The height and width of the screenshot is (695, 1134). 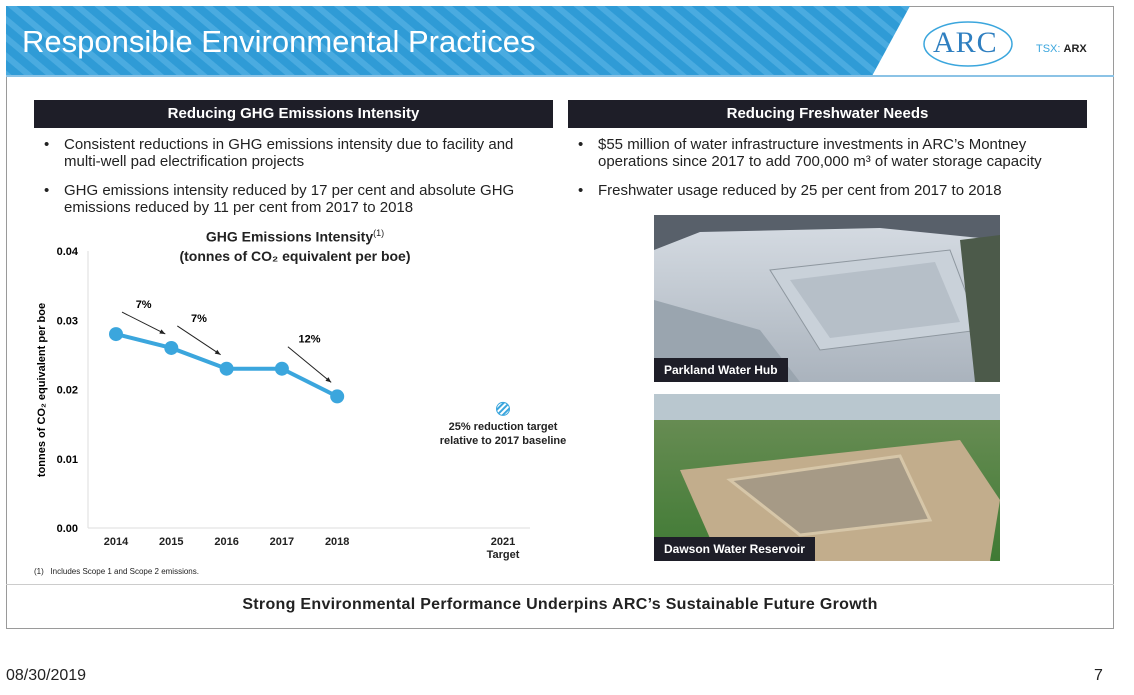 I want to click on y-tick-label: 0.00, so click(x=67, y=529).